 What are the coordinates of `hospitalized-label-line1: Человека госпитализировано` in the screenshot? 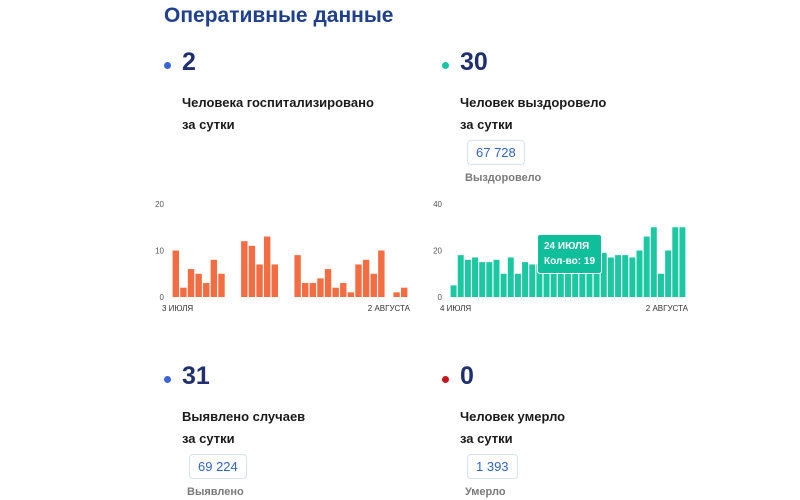 It's located at (278, 102).